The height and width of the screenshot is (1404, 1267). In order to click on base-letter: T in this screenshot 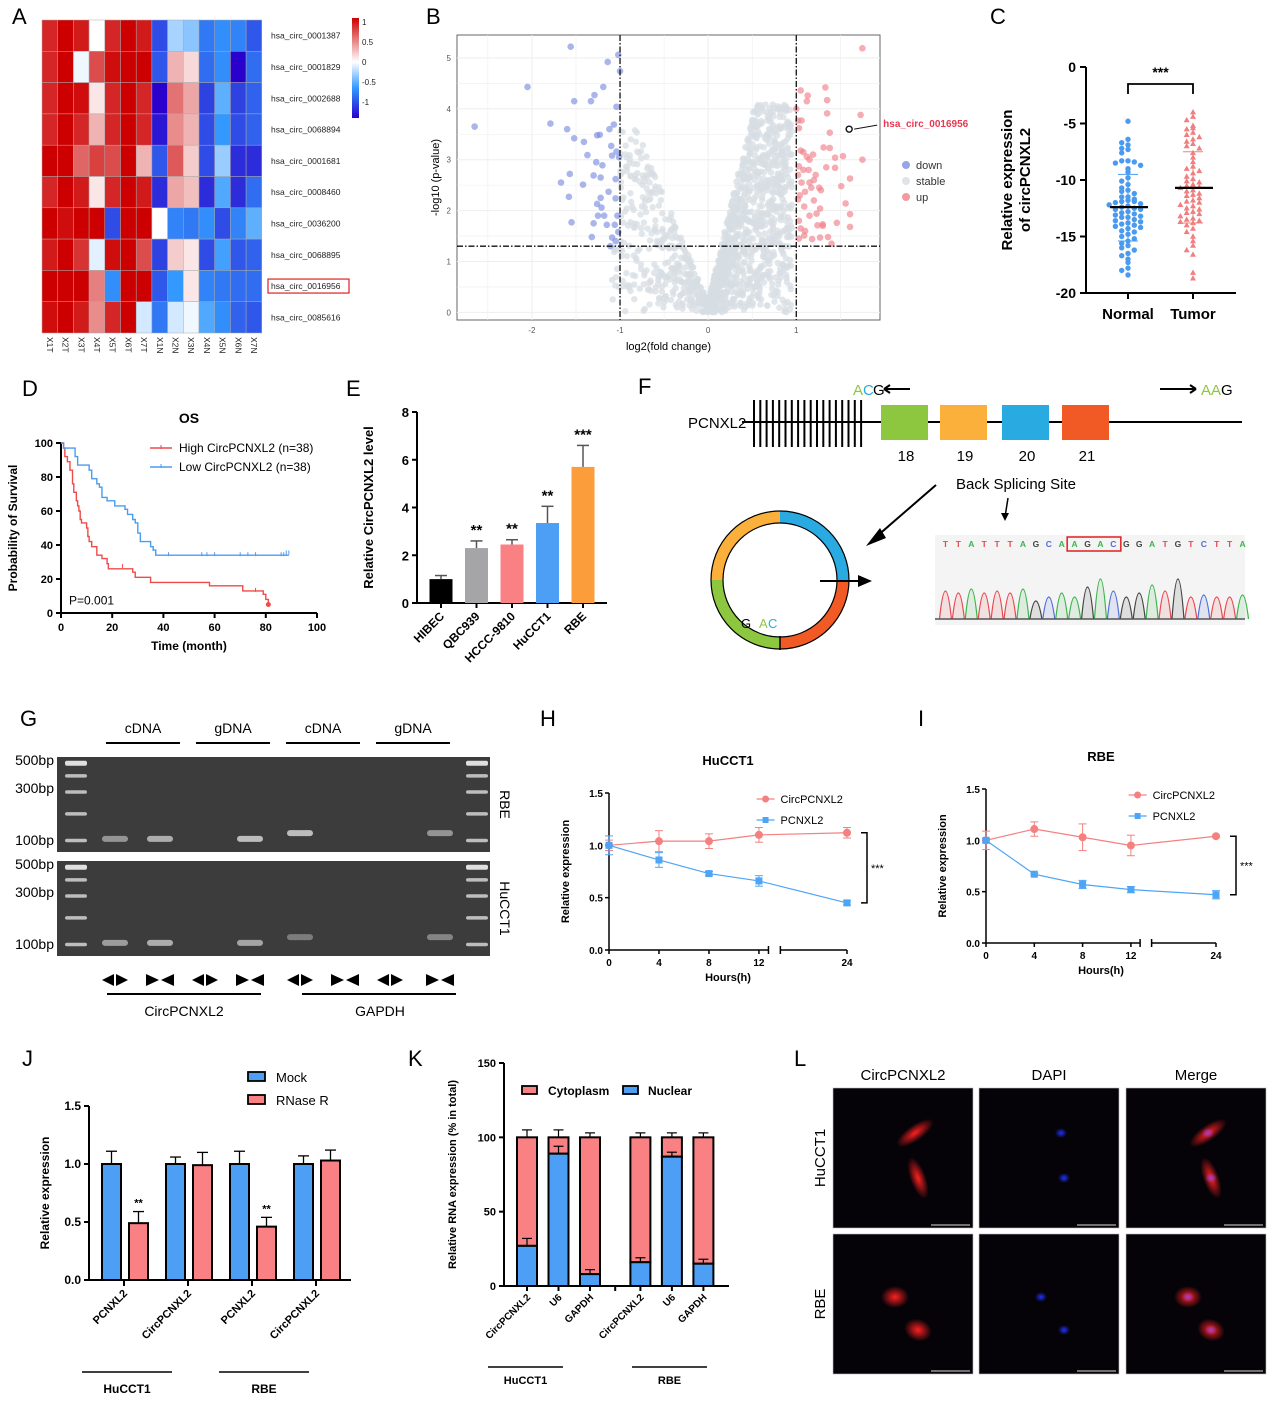, I will do `click(959, 544)`.